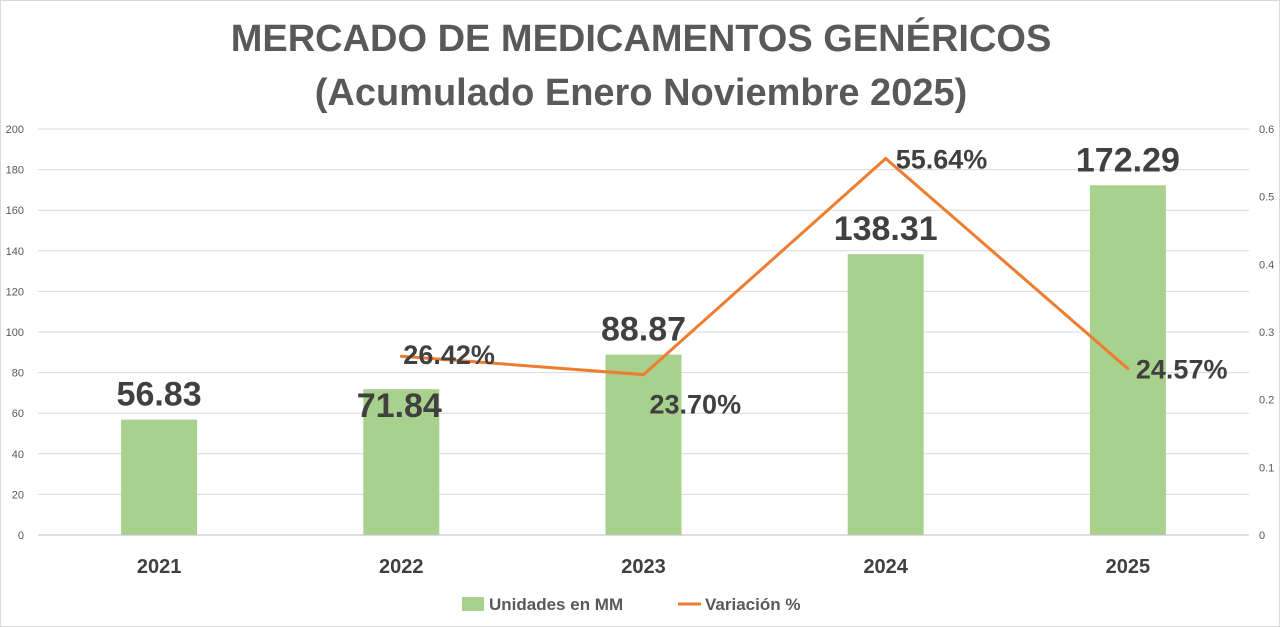  What do you see at coordinates (18, 374) in the screenshot?
I see `left-tick-label: 80` at bounding box center [18, 374].